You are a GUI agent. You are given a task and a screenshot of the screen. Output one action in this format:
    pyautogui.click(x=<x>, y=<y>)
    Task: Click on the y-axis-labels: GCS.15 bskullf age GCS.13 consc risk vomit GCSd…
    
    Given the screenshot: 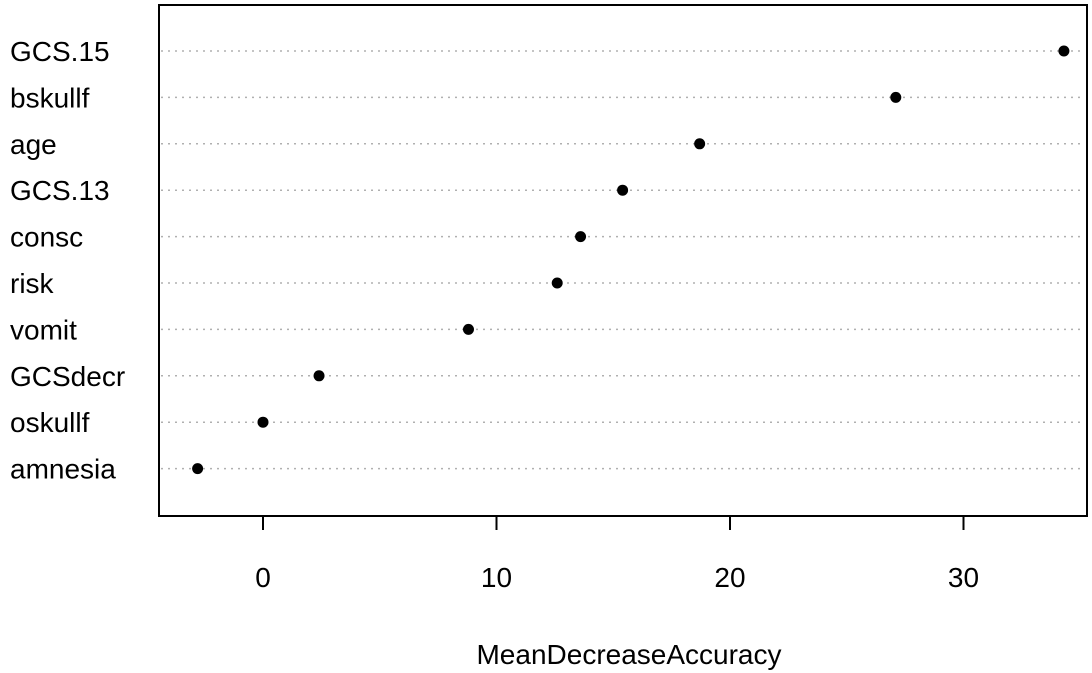 What is the action you would take?
    pyautogui.click(x=67, y=260)
    